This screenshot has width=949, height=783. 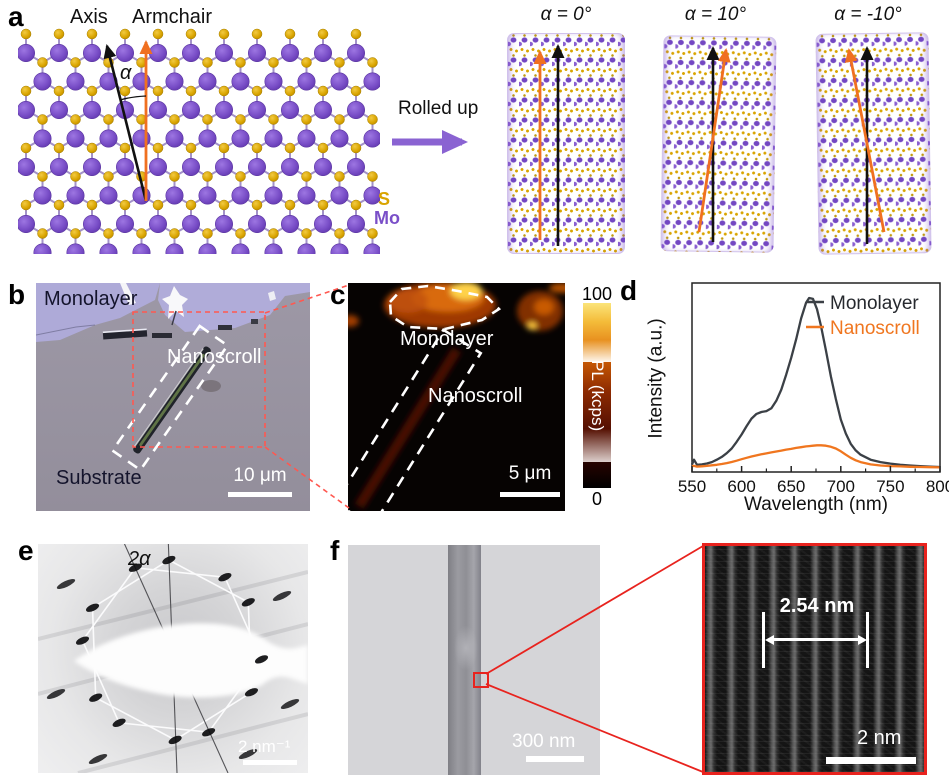 What do you see at coordinates (466, 648) in the screenshot?
I see `strip-highlight` at bounding box center [466, 648].